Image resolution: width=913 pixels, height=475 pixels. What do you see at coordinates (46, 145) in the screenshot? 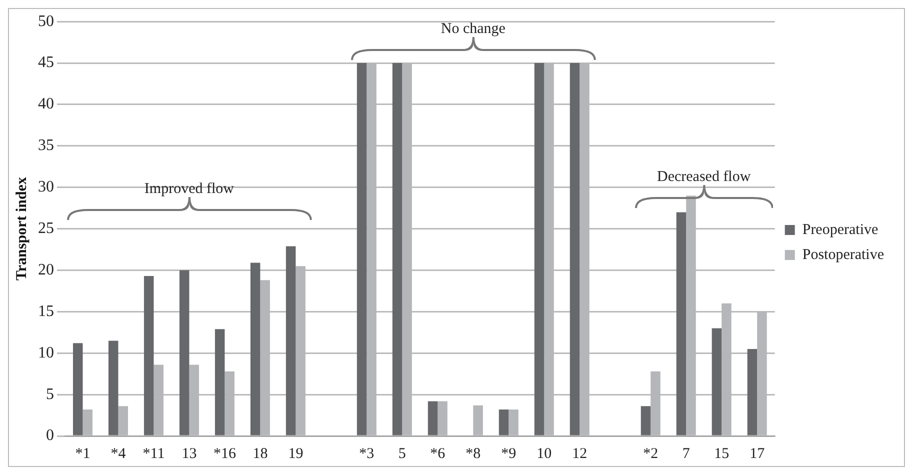
I see `y-tick-label: 35` at bounding box center [46, 145].